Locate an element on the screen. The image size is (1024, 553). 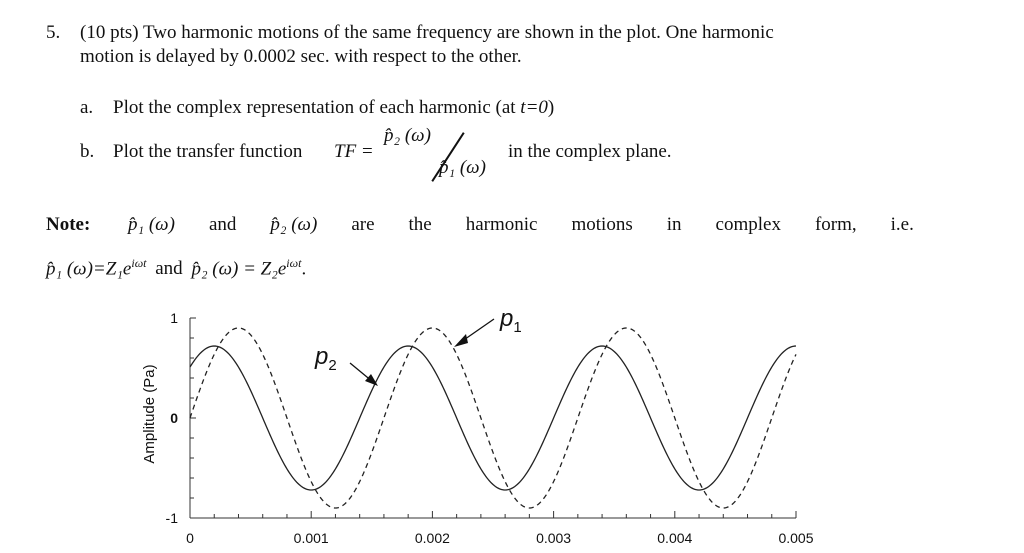
x-tick-label: 0.003 is located at coordinates (553, 538).